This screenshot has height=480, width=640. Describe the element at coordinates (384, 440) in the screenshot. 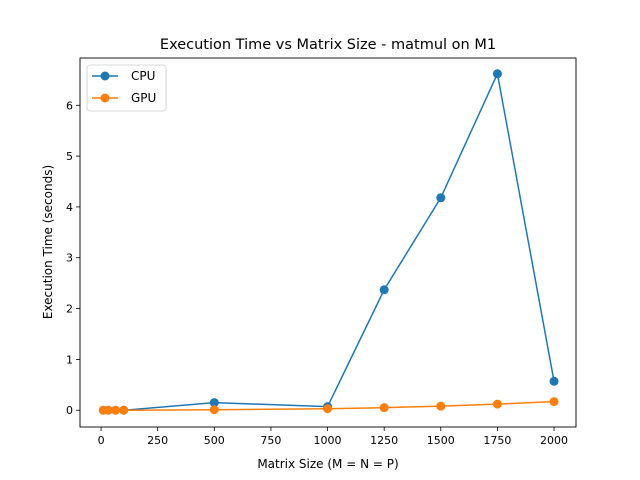

I see `x-tick-label: 1250` at that location.